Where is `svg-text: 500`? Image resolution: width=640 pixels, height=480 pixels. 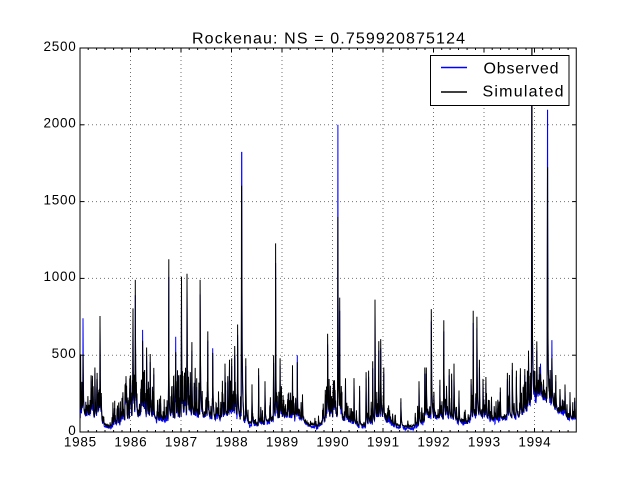
svg-text: 500 is located at coordinates (64, 353).